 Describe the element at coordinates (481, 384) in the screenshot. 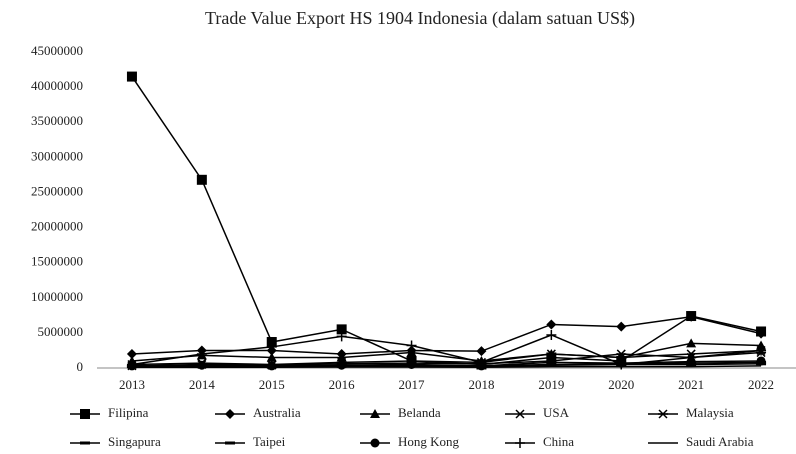

I see `x-tick-label: 2018` at that location.